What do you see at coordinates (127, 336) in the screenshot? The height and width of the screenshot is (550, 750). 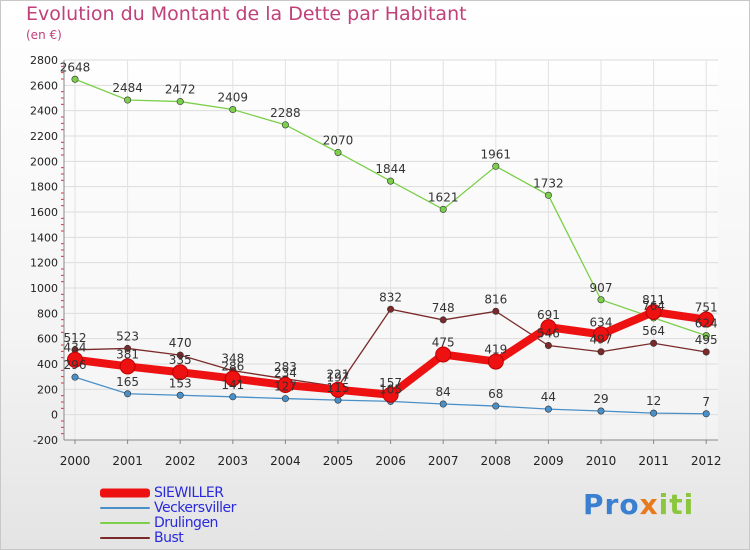 I see `data-label-bust: 523` at bounding box center [127, 336].